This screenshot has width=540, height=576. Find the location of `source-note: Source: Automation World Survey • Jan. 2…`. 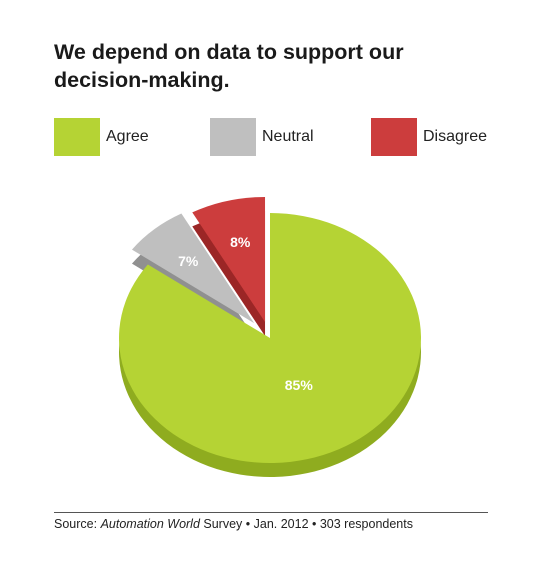

source-note: Source: Automation World Survey • Jan. 2… is located at coordinates (274, 524).